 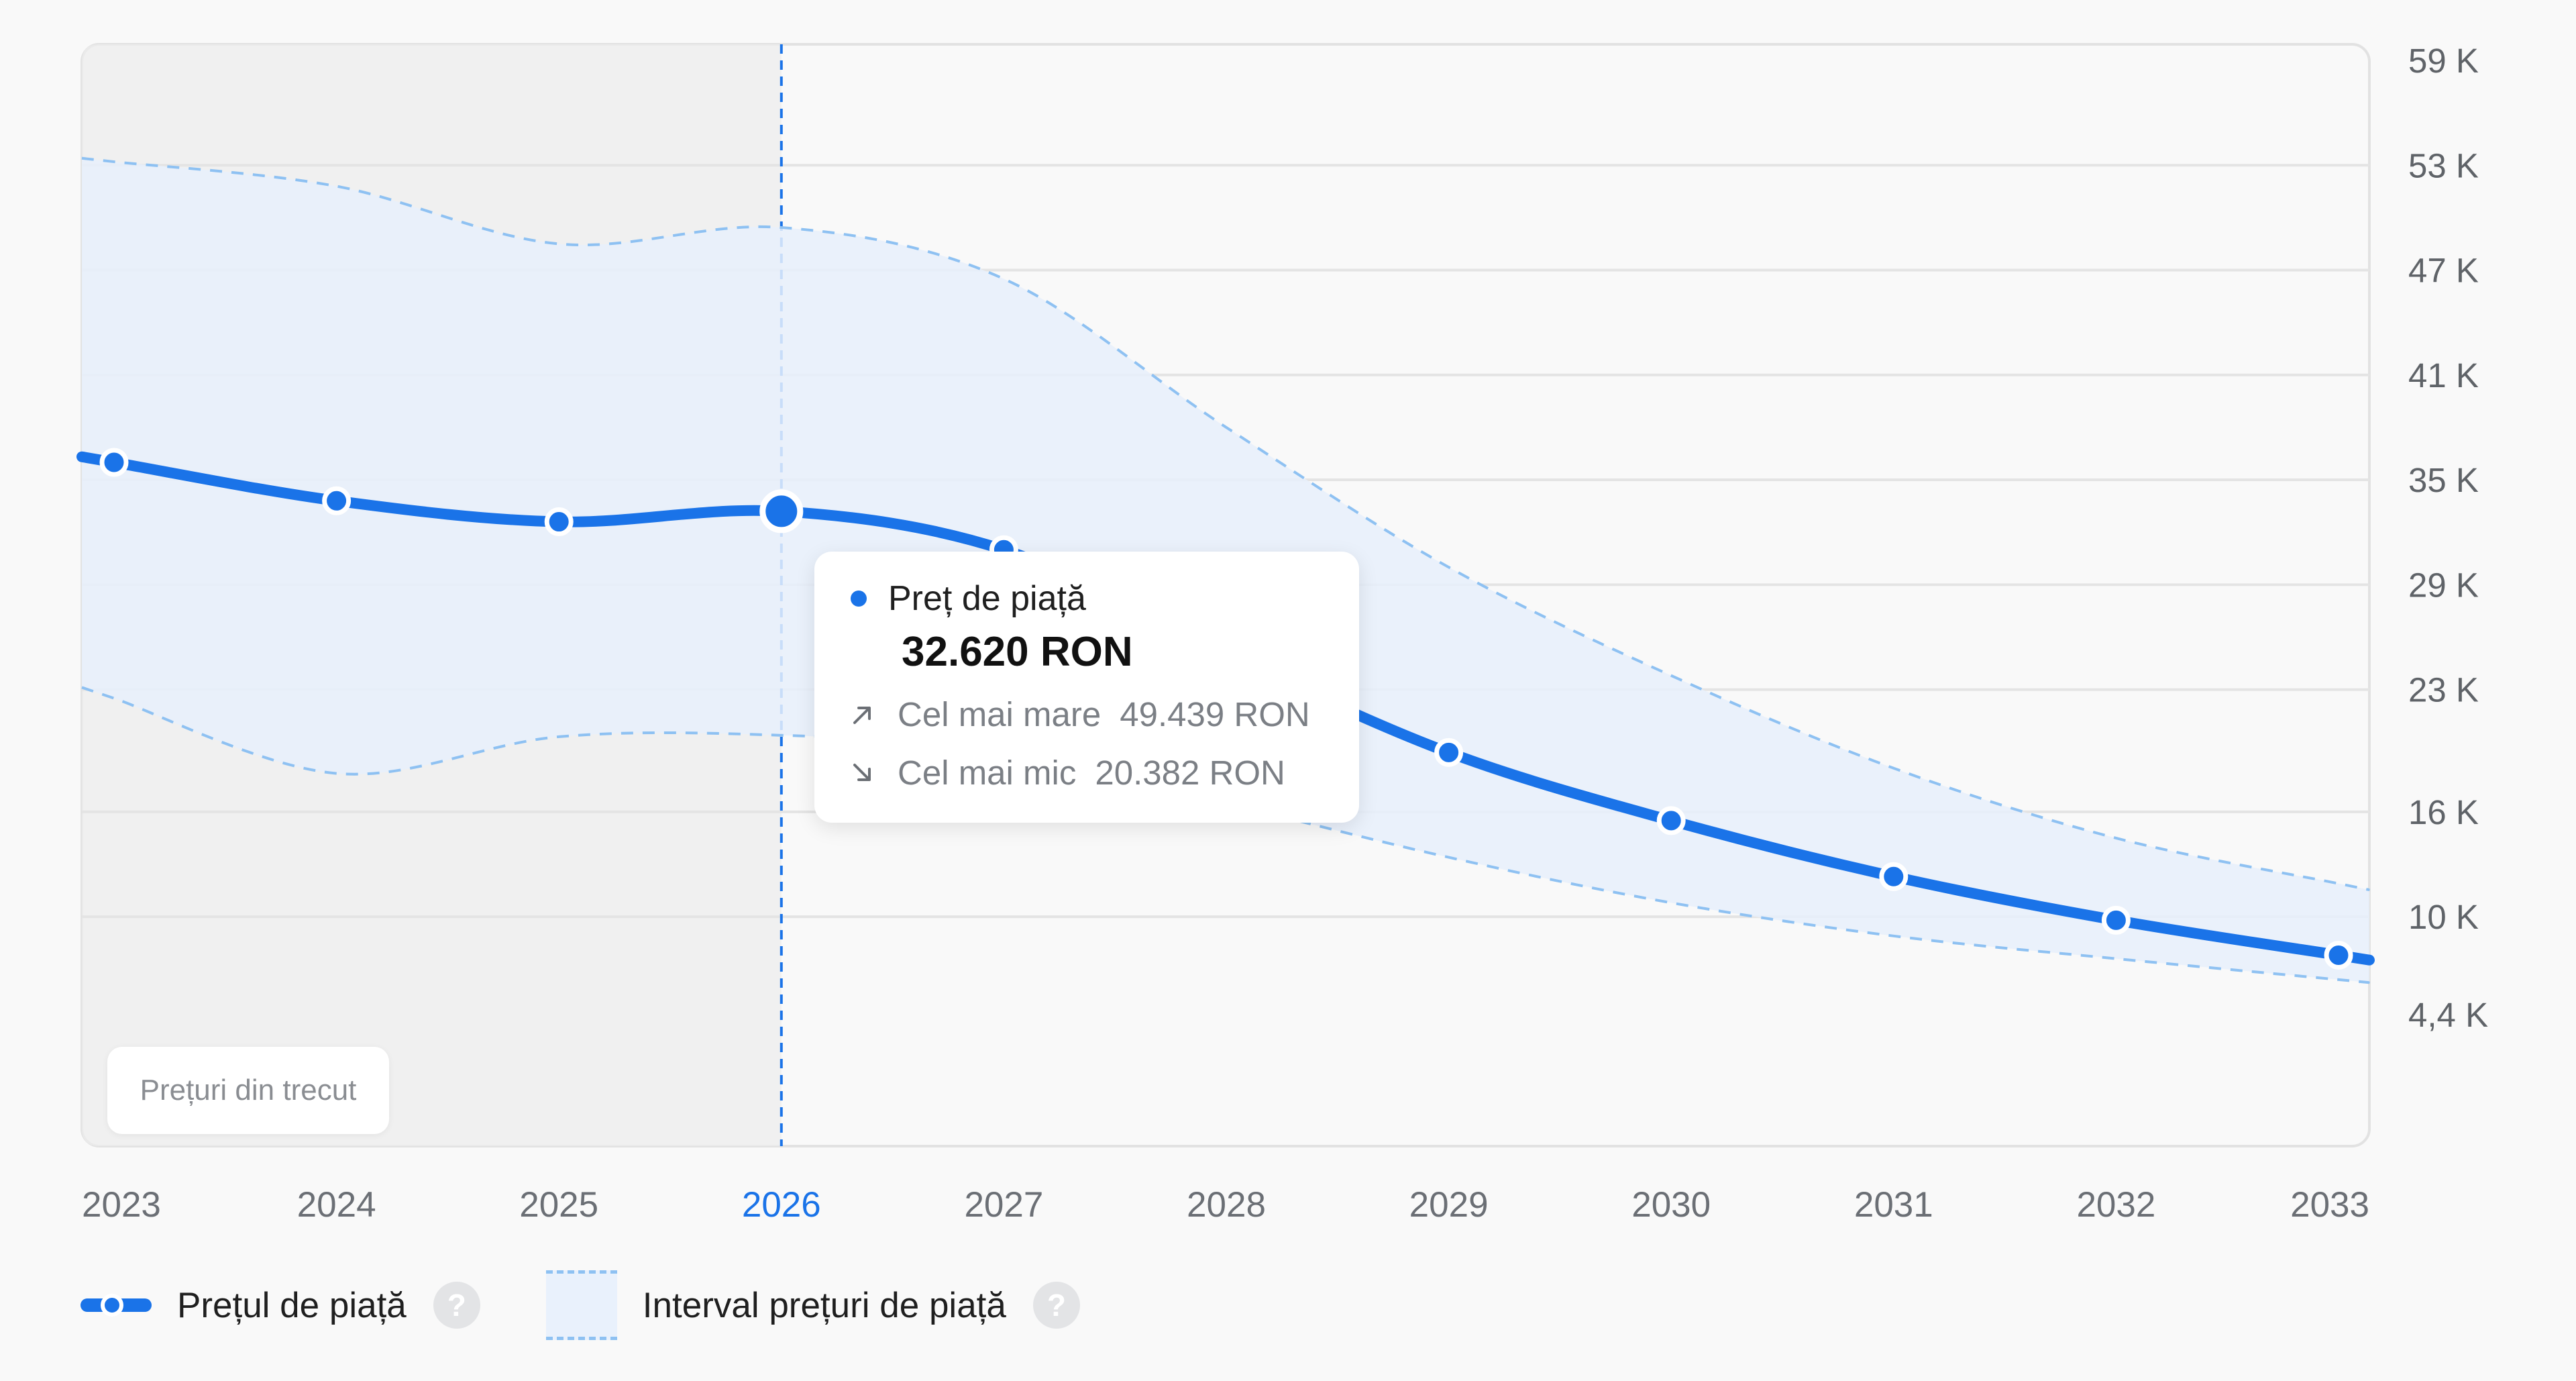 What do you see at coordinates (2115, 1205) in the screenshot?
I see `x-tick-label: 2032` at bounding box center [2115, 1205].